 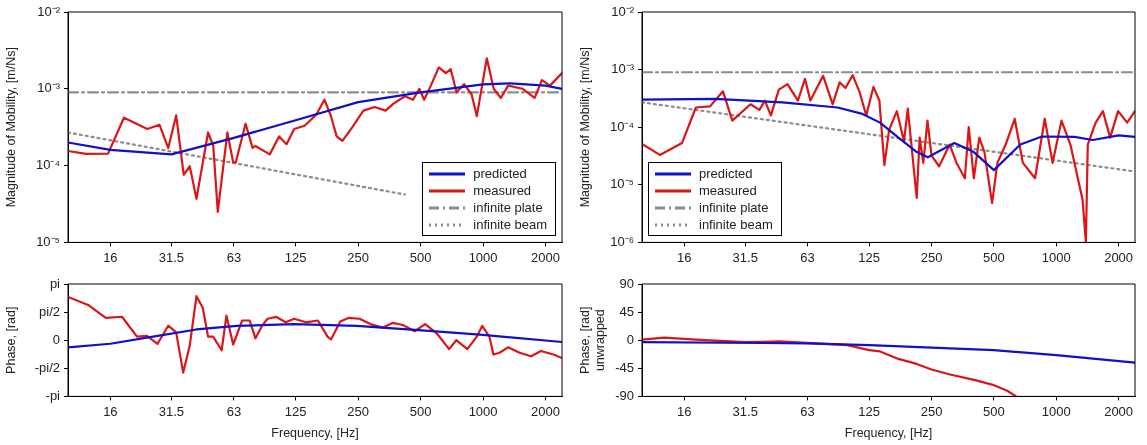 I want to click on y-tick-label: pi, so click(x=55, y=283).